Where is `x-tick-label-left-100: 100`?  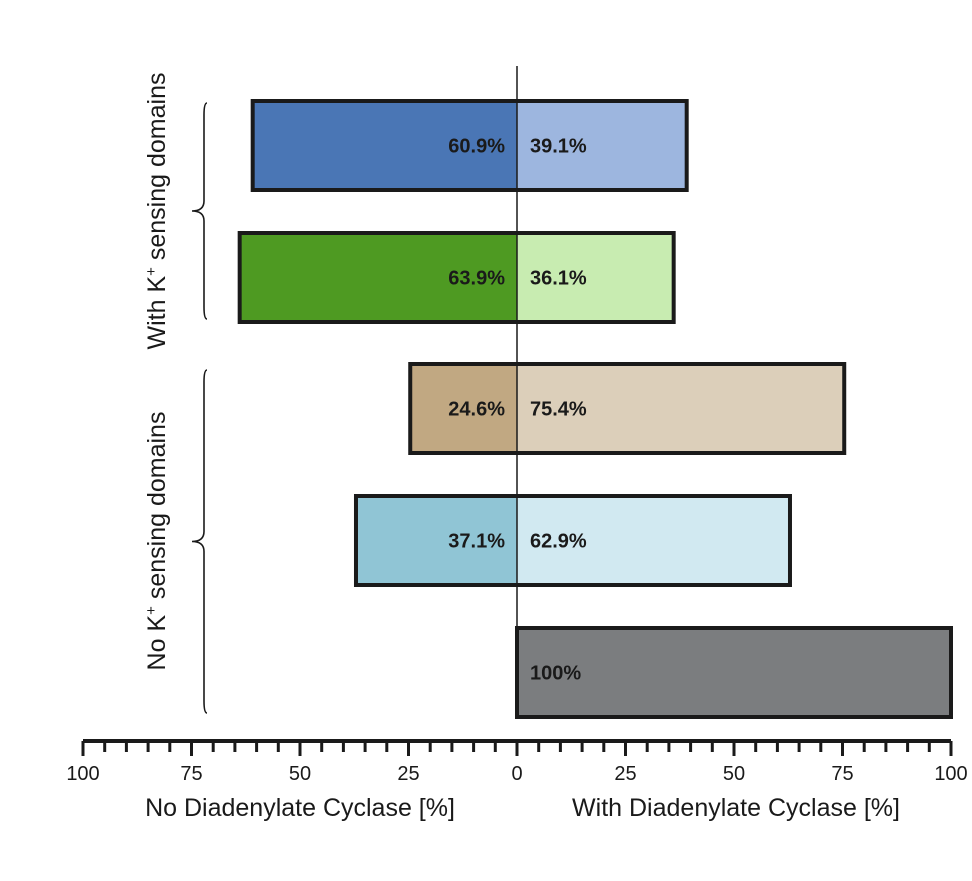 x-tick-label-left-100: 100 is located at coordinates (82, 774).